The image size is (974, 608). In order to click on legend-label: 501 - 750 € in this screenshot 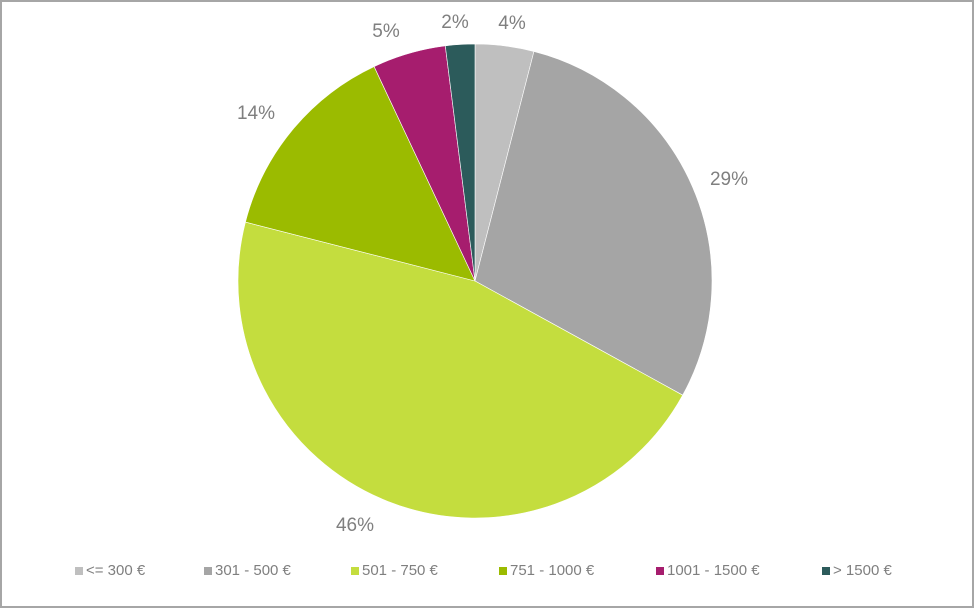, I will do `click(400, 570)`.